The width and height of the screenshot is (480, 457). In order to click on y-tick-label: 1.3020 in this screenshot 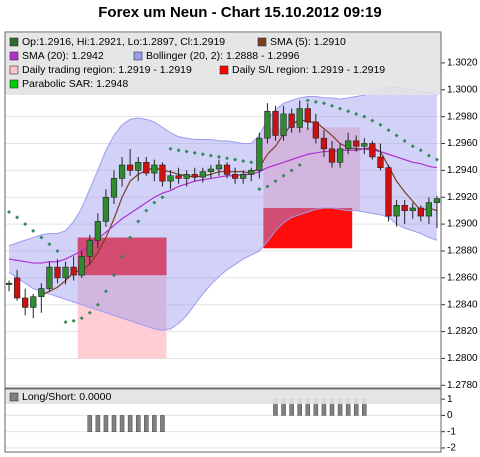, I will do `click(462, 63)`.